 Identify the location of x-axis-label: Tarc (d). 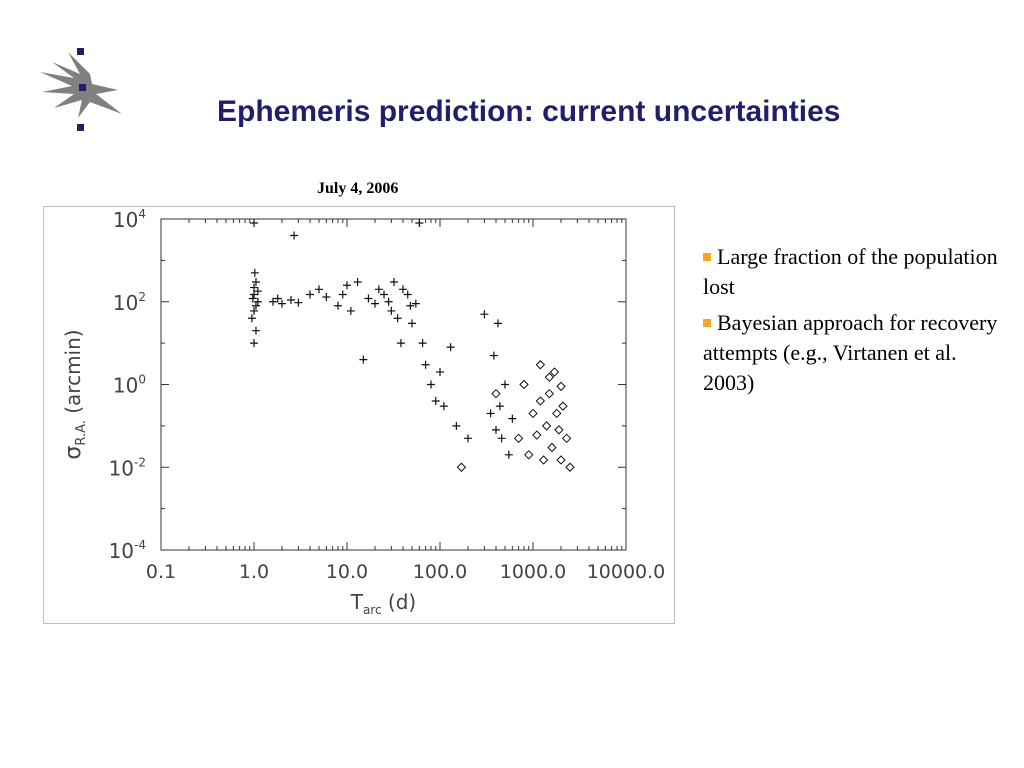
(383, 603).